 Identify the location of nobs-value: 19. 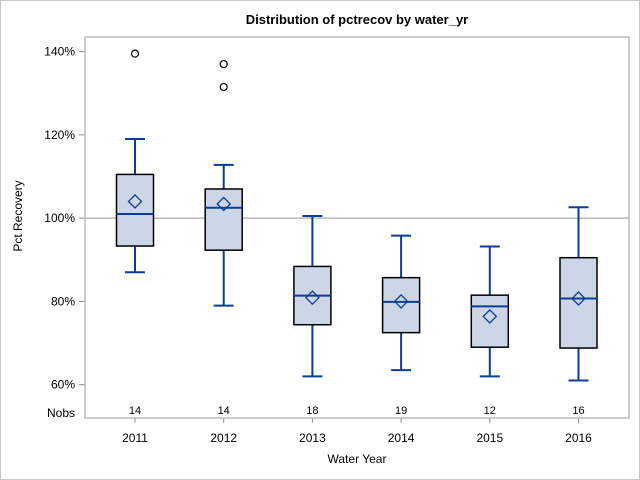
(401, 411).